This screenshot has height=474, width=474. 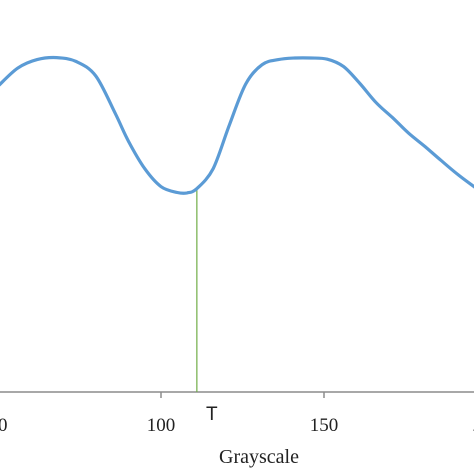 What do you see at coordinates (237, 414) in the screenshot?
I see `x-tick-labels: 50 100 150 200` at bounding box center [237, 414].